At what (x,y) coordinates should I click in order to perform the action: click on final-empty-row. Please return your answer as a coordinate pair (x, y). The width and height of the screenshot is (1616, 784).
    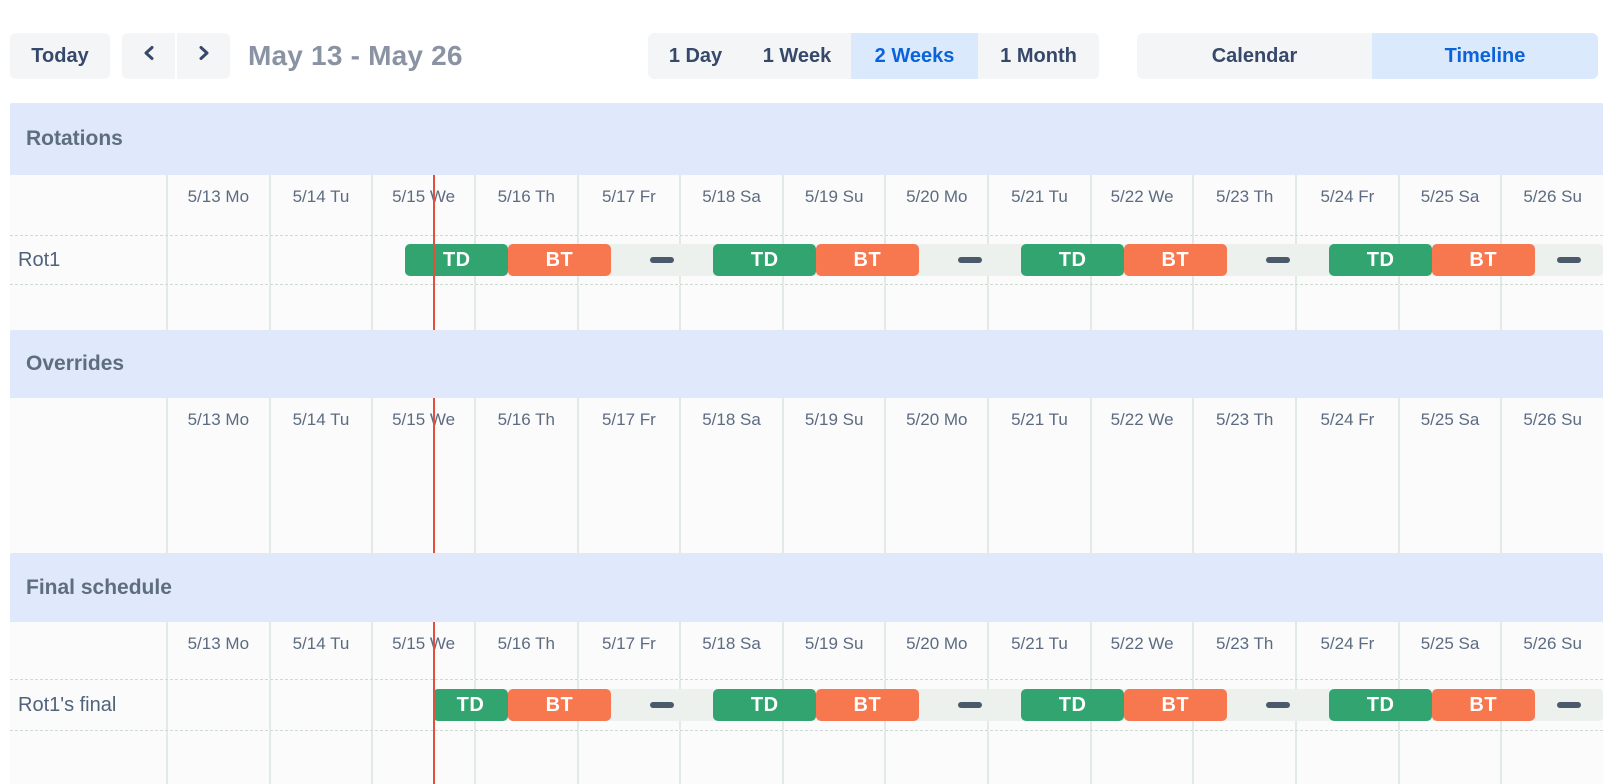
    Looking at the image, I should click on (806, 757).